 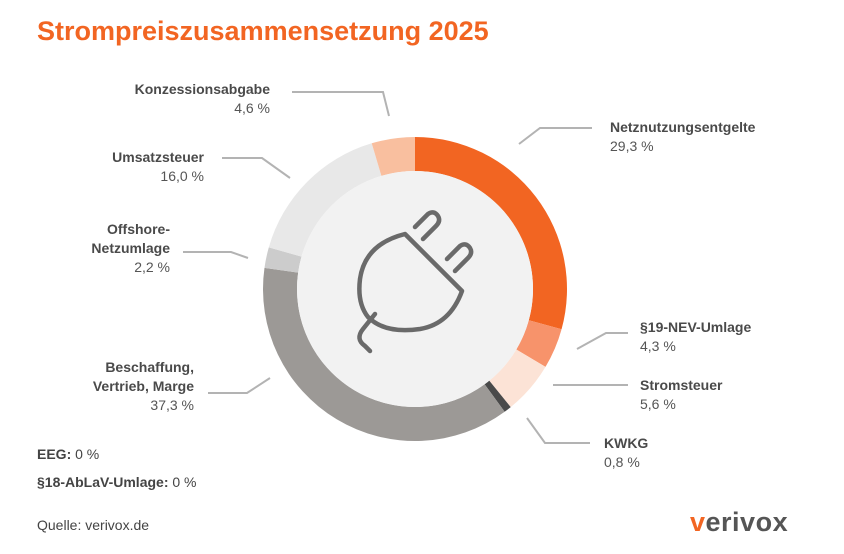 I want to click on plug-icon, so click(x=415, y=282).